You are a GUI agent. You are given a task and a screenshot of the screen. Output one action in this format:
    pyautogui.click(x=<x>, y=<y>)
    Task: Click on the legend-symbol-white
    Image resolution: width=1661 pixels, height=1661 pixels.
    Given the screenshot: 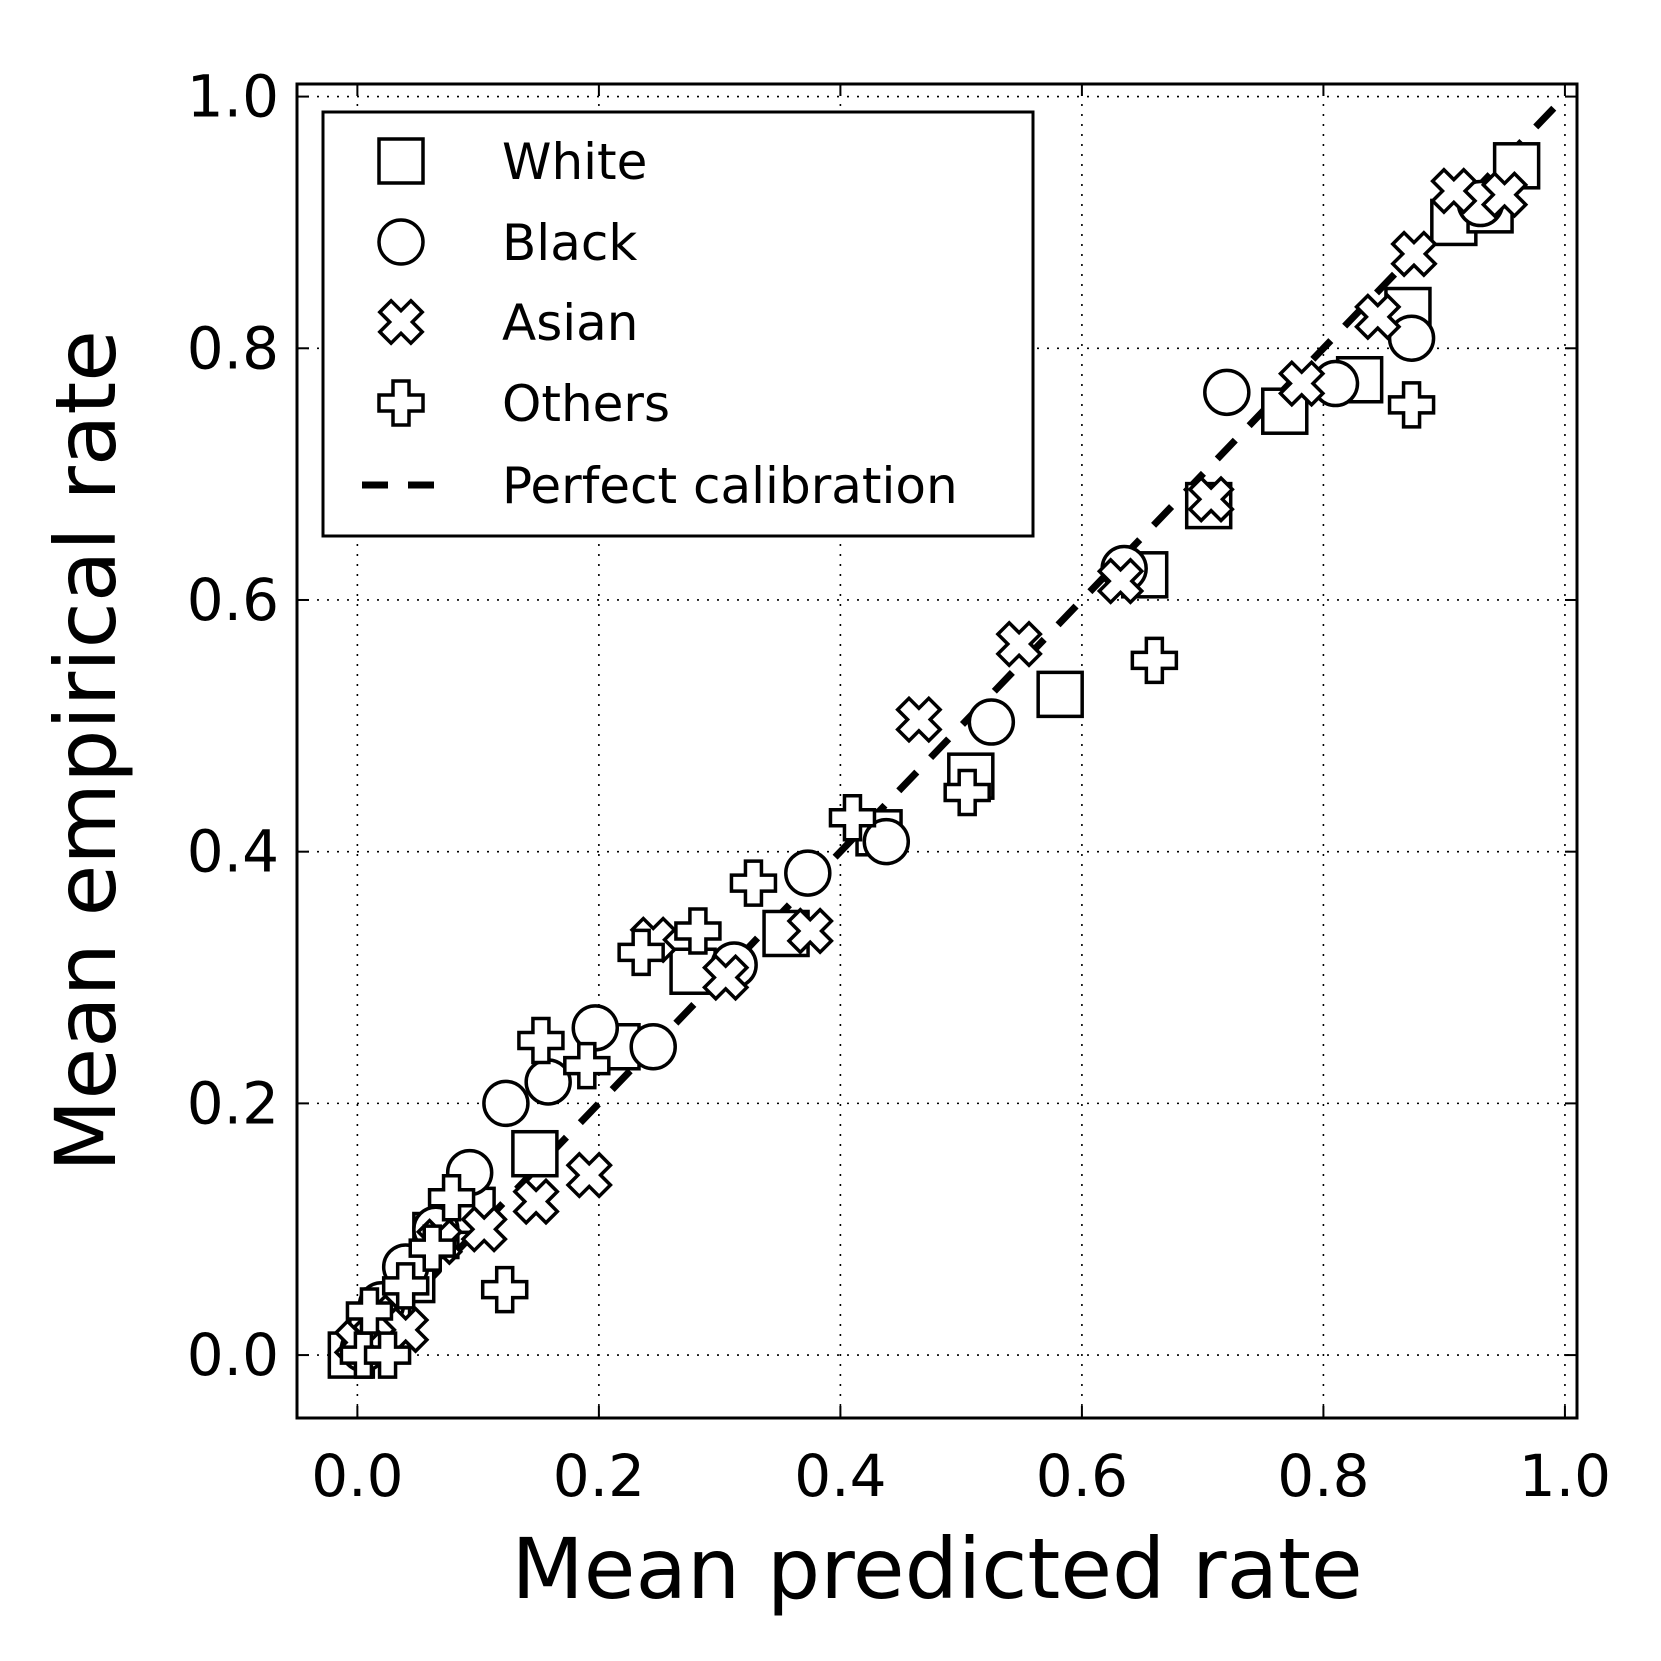 What is the action you would take?
    pyautogui.click(x=401, y=161)
    